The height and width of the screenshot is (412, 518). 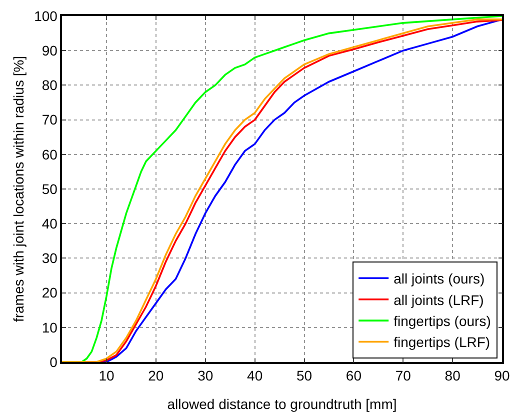 I want to click on legend-label: all joints (ours), so click(x=439, y=278).